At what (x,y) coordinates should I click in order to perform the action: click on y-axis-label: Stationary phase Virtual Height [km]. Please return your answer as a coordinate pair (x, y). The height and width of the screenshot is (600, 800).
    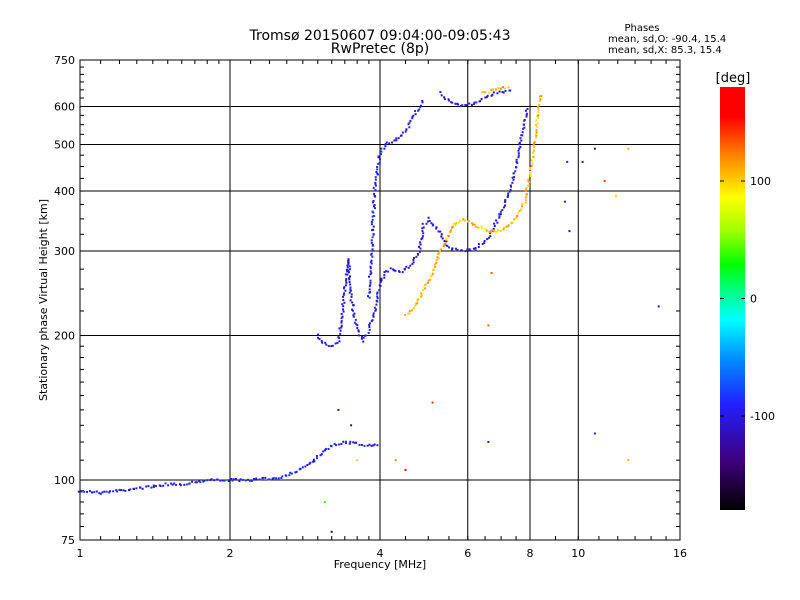
    Looking at the image, I should click on (43, 300).